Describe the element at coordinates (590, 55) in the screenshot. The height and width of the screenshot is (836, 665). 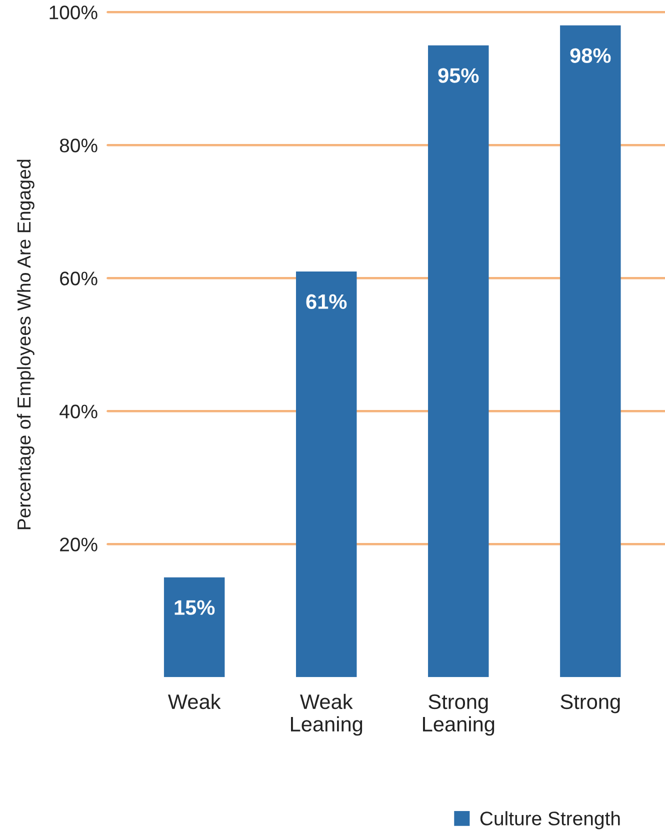
I see `data-label: 98%` at that location.